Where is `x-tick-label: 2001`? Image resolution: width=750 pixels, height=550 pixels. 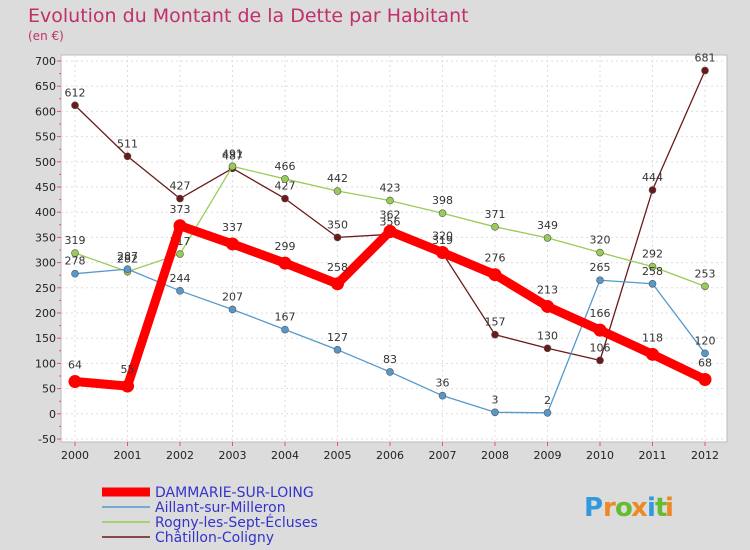 x-tick-label: 2001 is located at coordinates (128, 455).